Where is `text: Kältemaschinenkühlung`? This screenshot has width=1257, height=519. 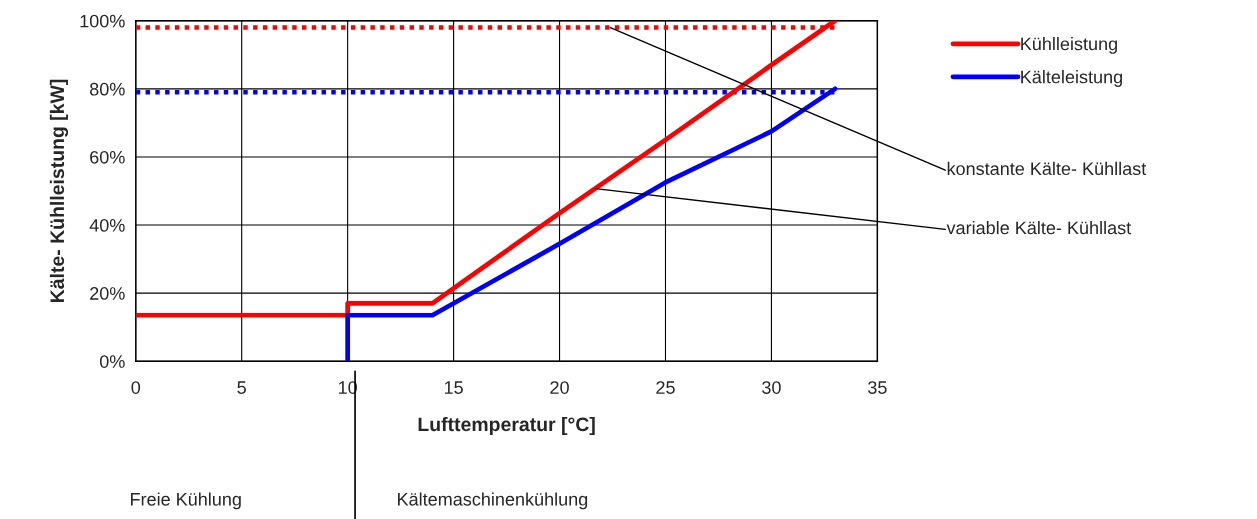
text: Kältemaschinenkühlung is located at coordinates (493, 501).